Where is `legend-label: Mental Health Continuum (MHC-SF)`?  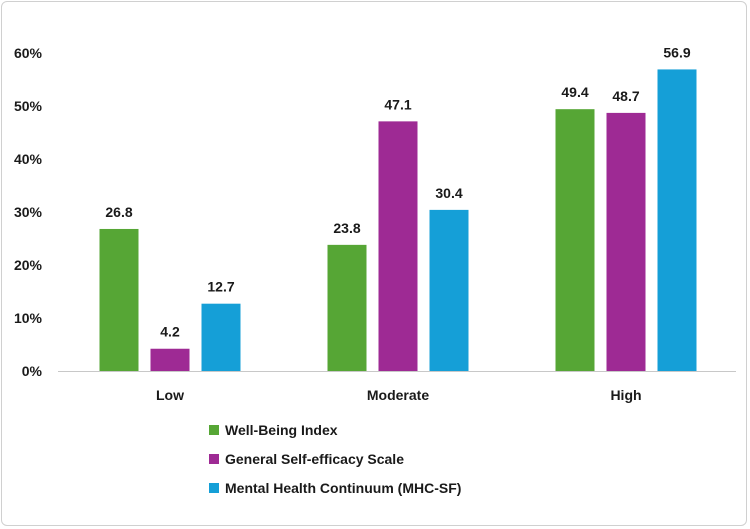 legend-label: Mental Health Continuum (MHC-SF) is located at coordinates (343, 488).